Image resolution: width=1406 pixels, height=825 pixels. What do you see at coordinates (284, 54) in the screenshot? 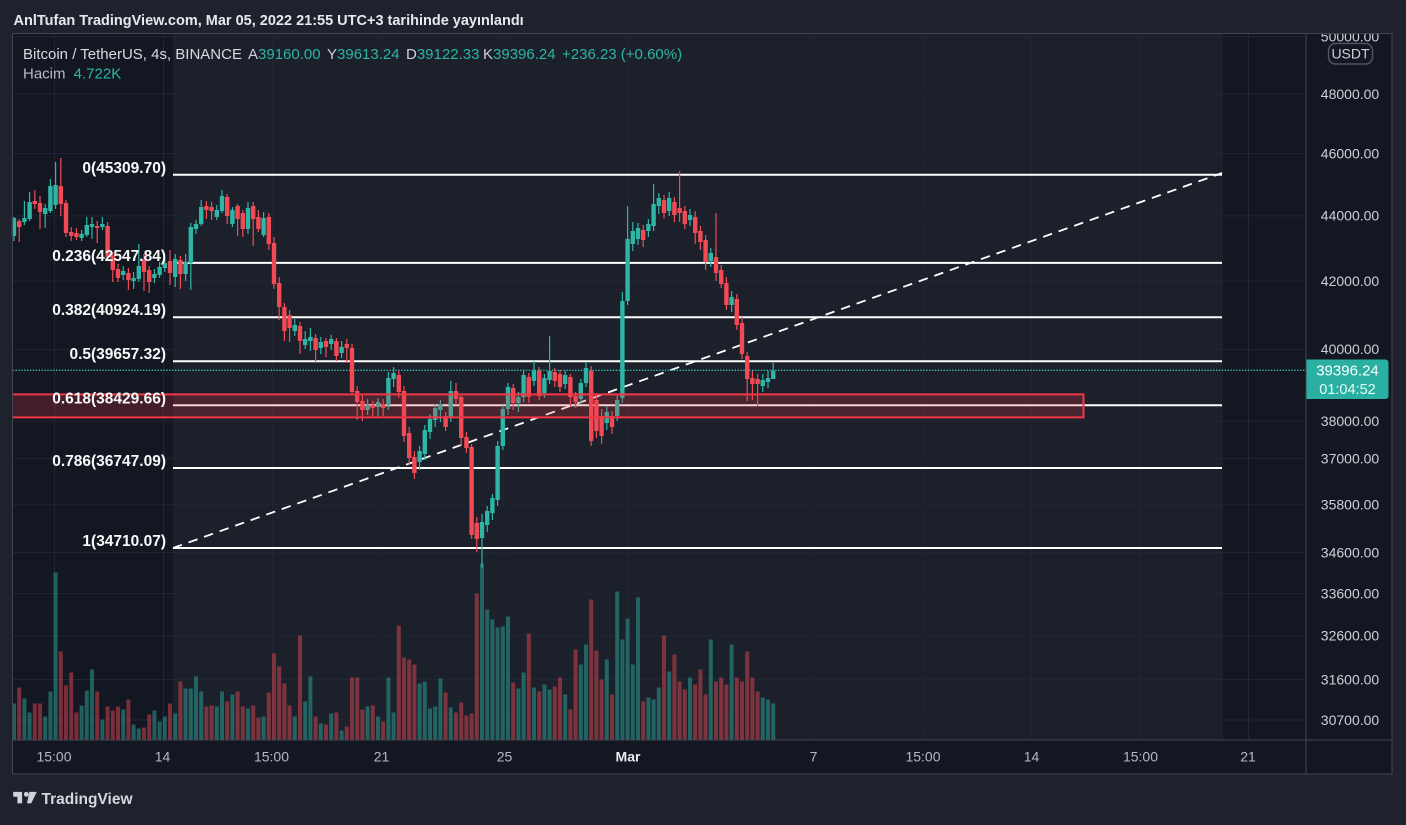
I see `svg-text: A39160.00` at bounding box center [284, 54].